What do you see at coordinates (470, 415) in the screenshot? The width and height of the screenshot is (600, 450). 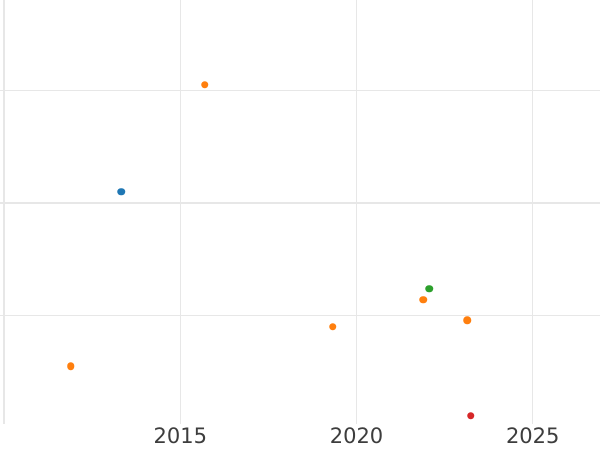 I see `scatter-point-red` at bounding box center [470, 415].